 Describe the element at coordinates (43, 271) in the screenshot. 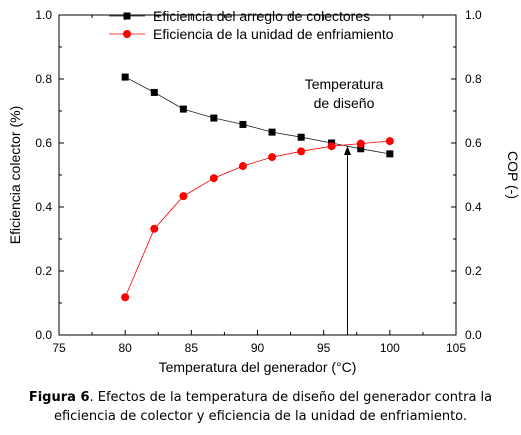

I see `y-tick-label: 0.2` at that location.